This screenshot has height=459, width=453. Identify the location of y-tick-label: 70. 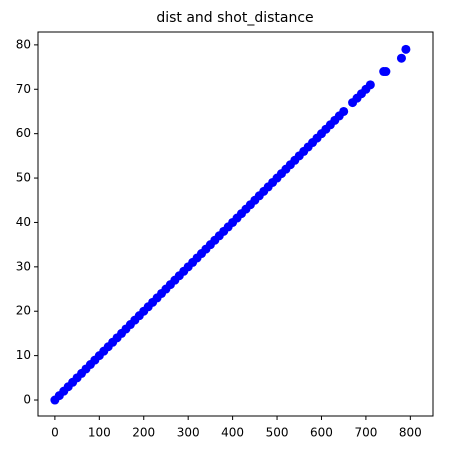
(23, 89).